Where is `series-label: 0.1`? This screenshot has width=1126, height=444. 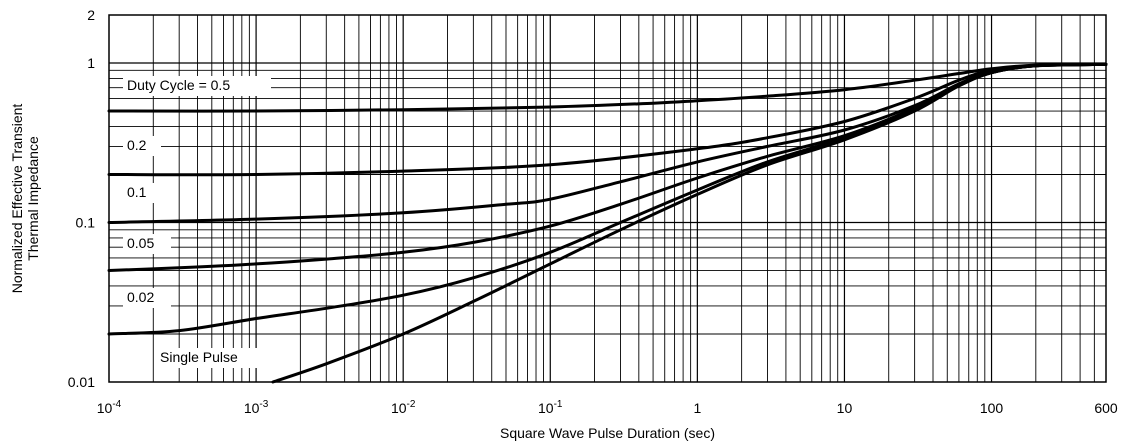
series-label: 0.1 is located at coordinates (137, 192).